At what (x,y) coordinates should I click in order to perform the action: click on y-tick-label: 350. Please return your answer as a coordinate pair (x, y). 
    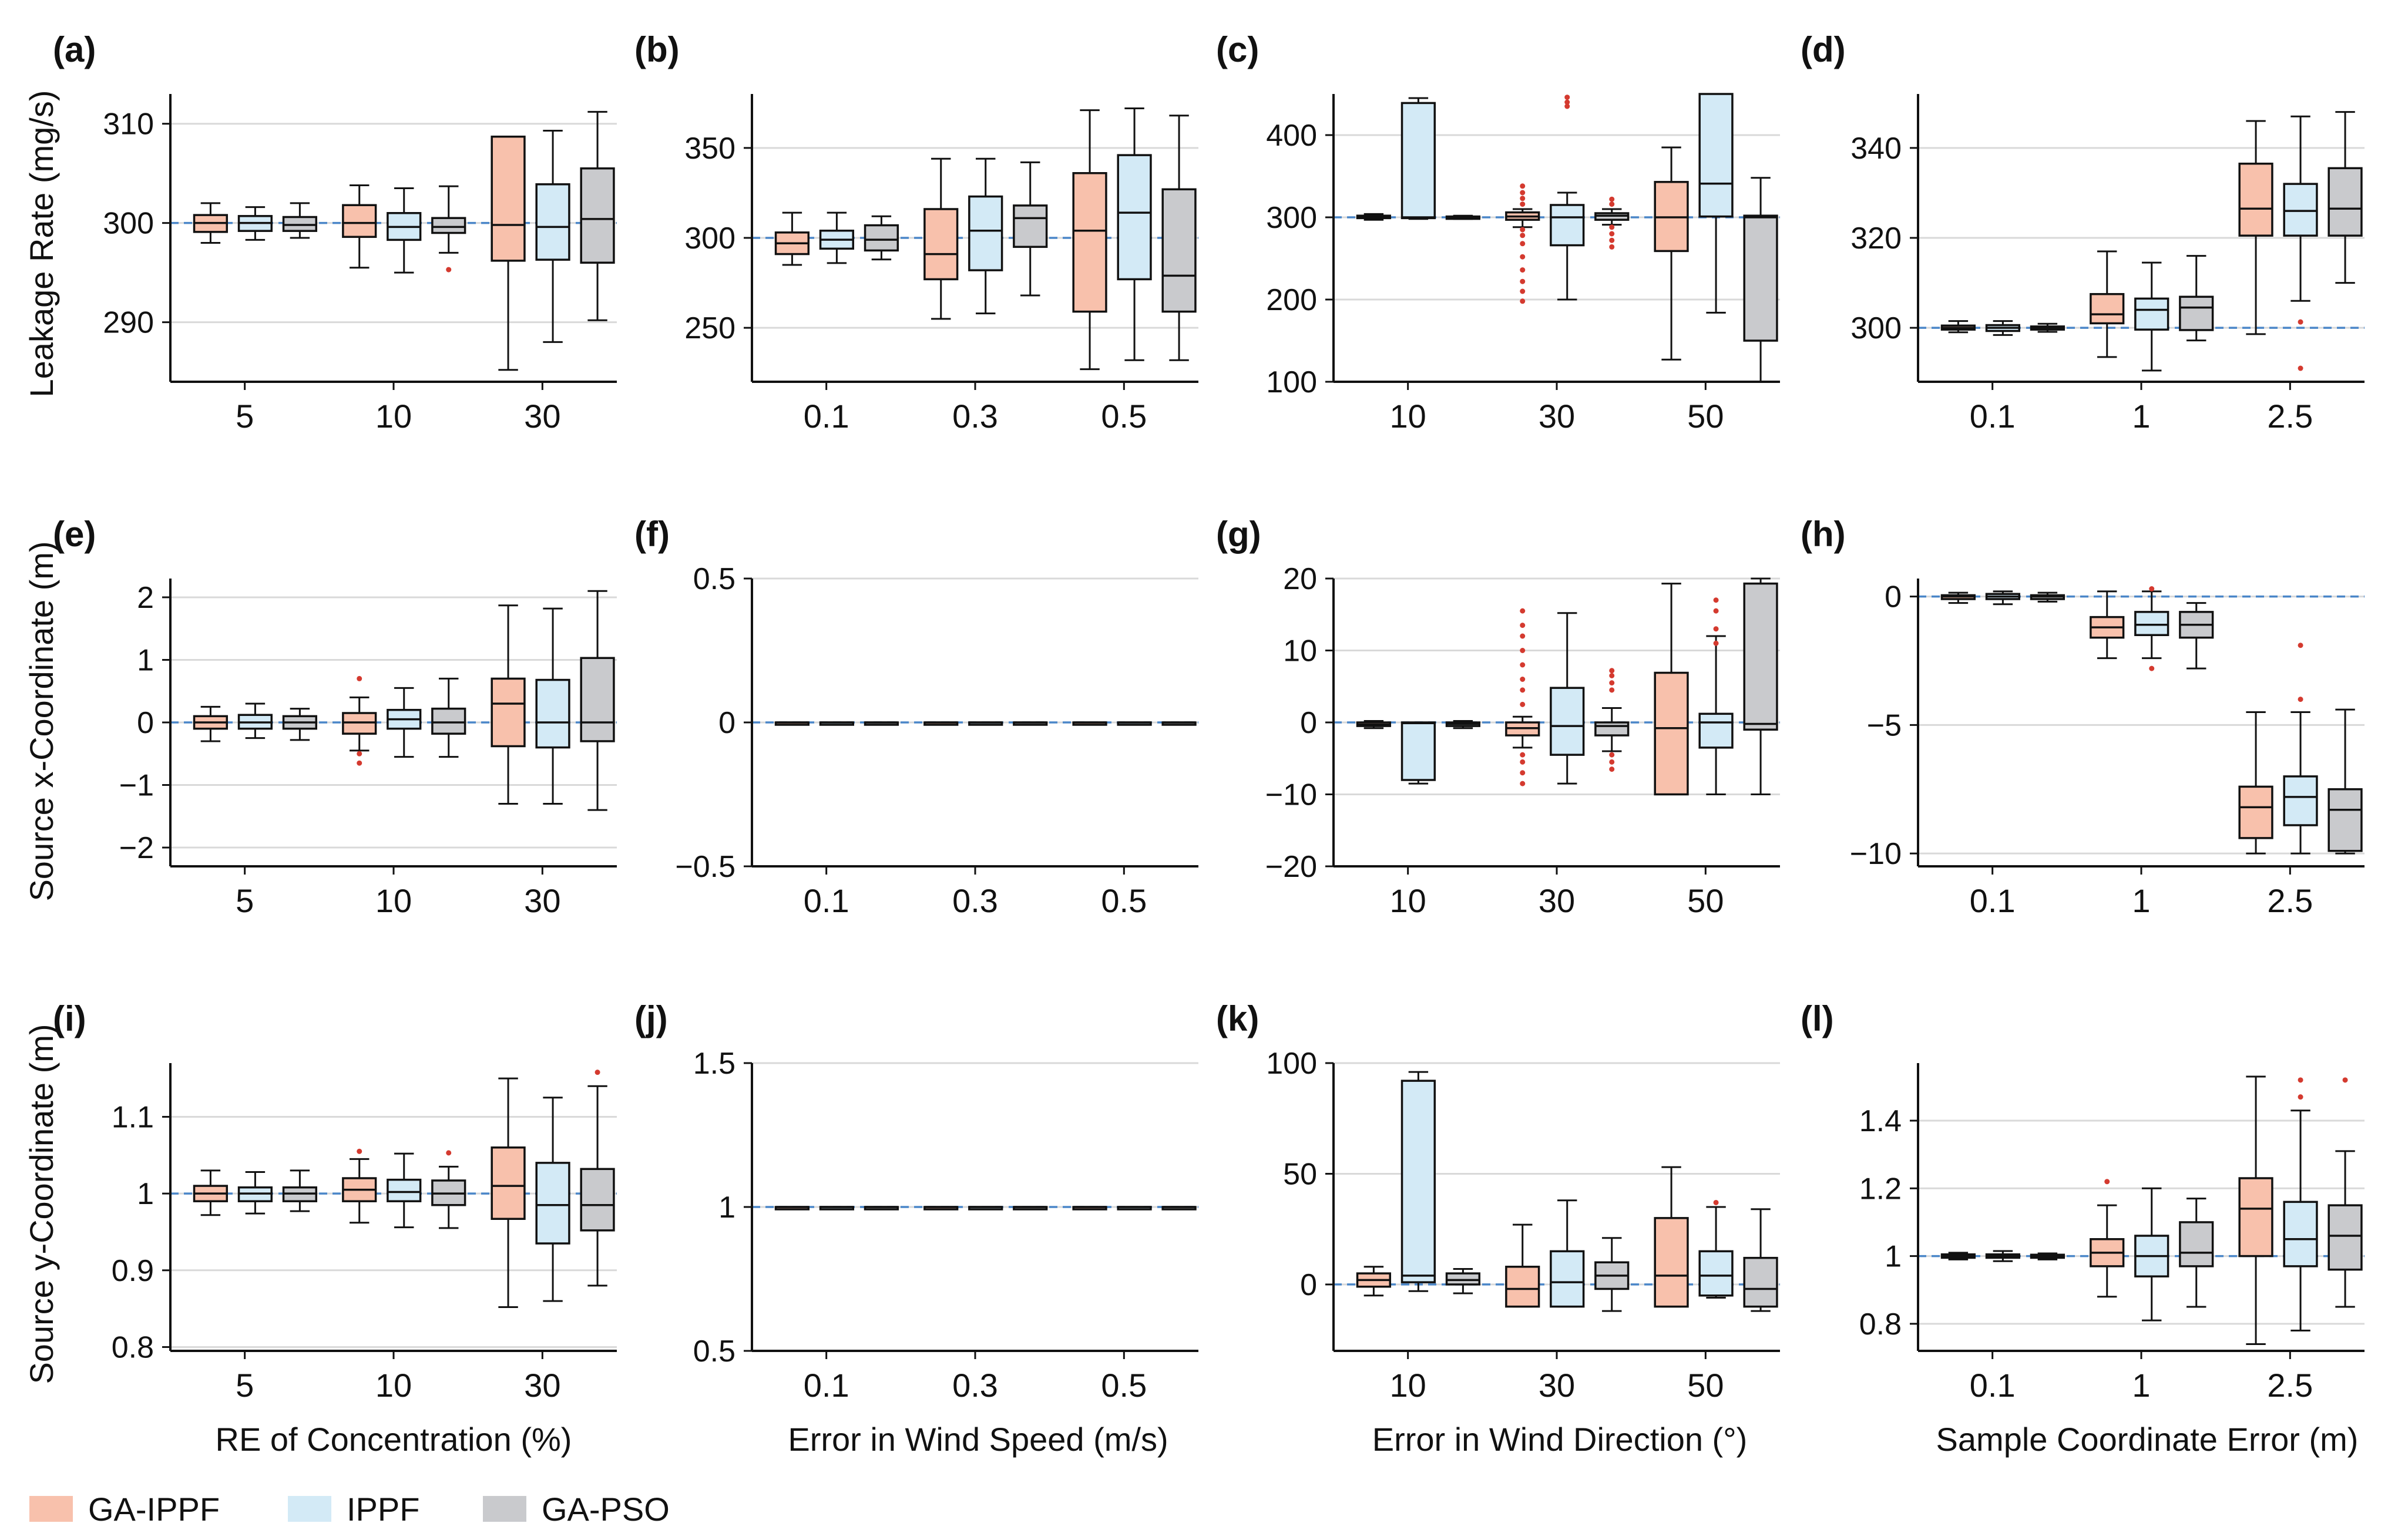
    Looking at the image, I should click on (709, 149).